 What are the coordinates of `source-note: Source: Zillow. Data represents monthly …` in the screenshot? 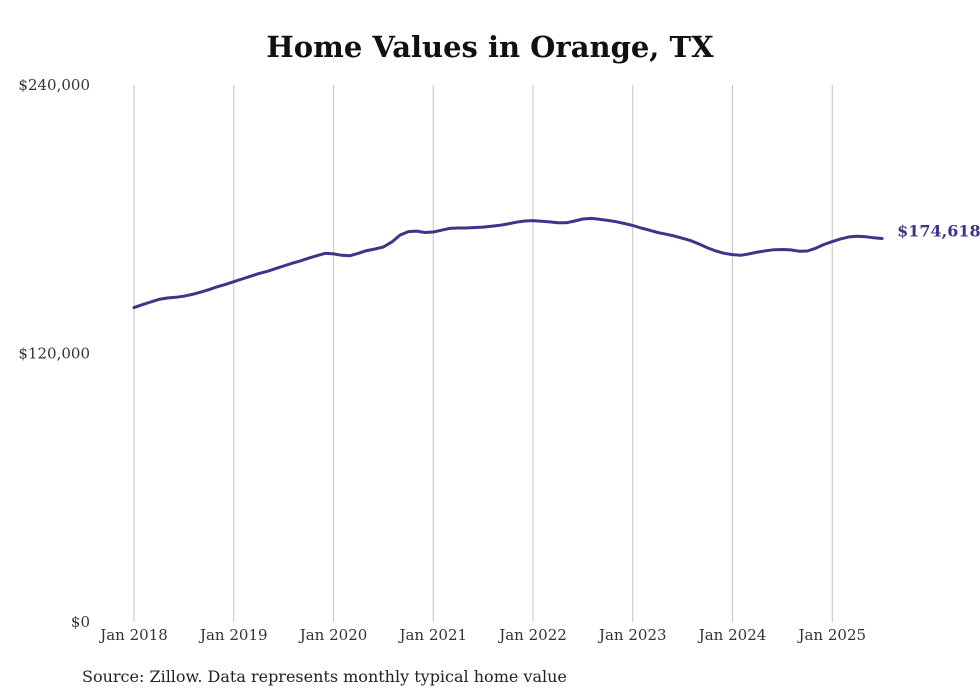 It's located at (324, 676).